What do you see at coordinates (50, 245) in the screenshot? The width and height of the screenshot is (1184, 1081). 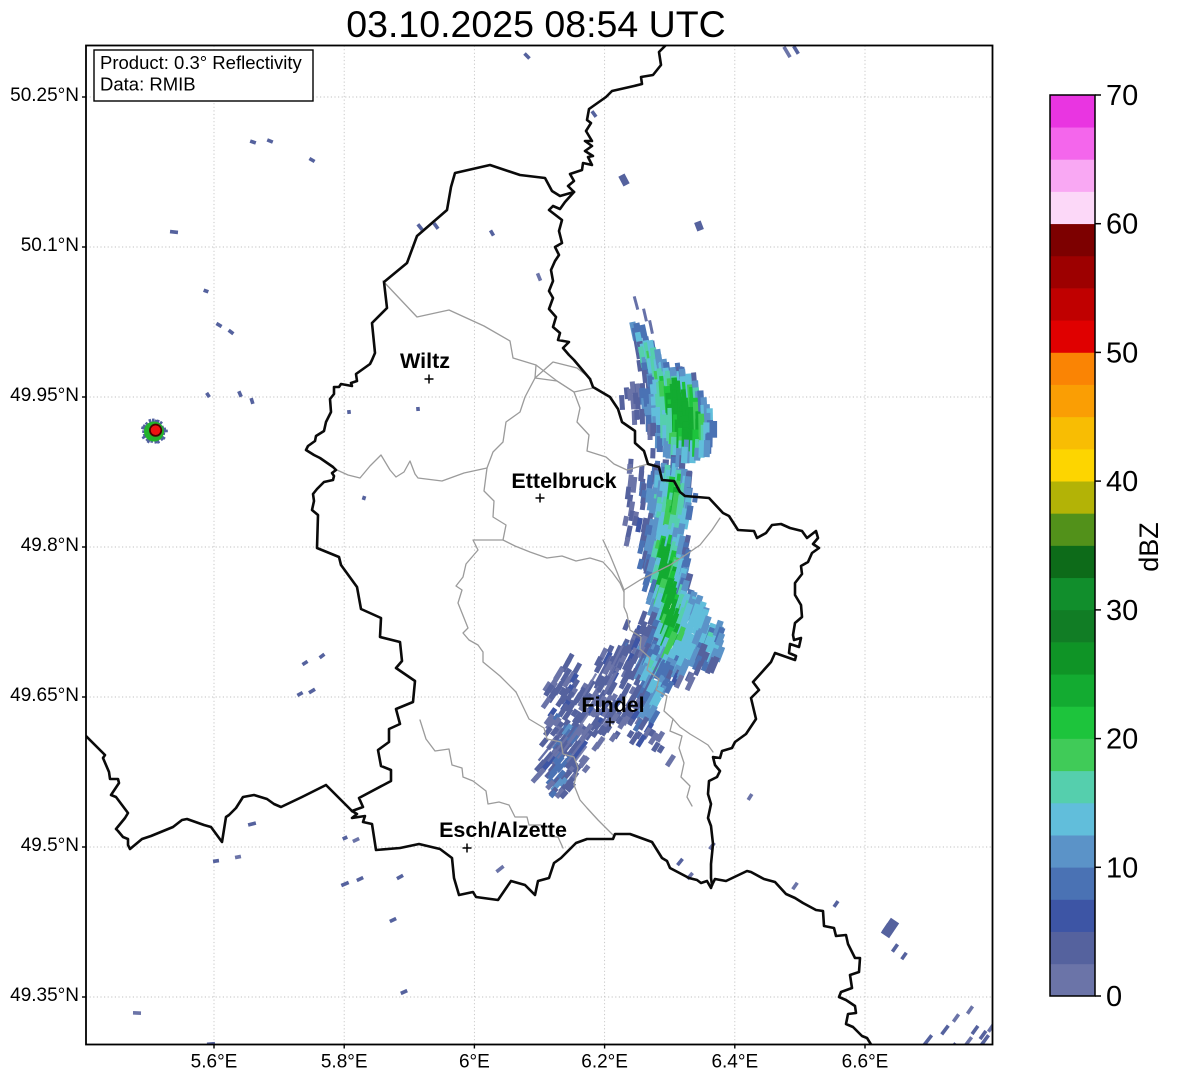 I see `svg-text: 50.1°N` at bounding box center [50, 245].